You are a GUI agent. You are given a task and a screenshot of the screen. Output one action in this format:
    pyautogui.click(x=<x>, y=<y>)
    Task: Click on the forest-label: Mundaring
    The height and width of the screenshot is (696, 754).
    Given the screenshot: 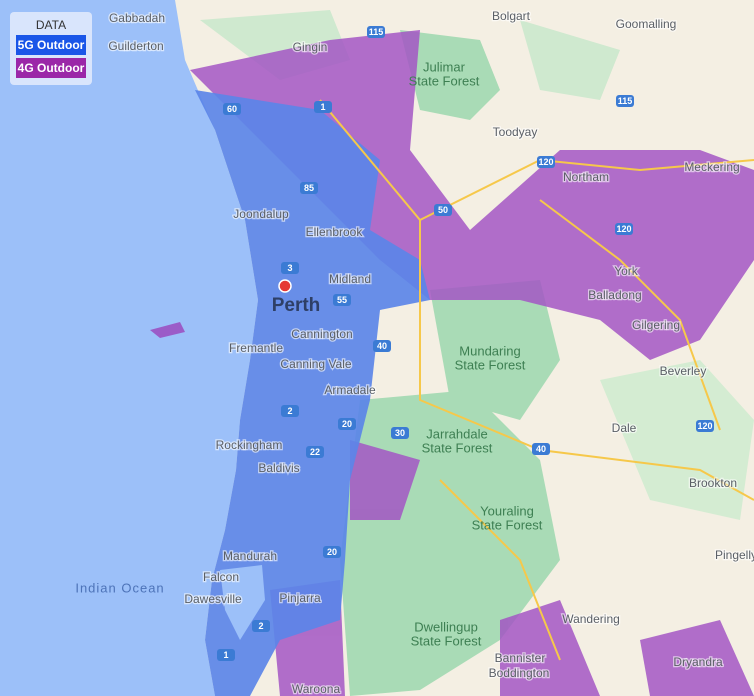 What is the action you would take?
    pyautogui.click(x=489, y=350)
    